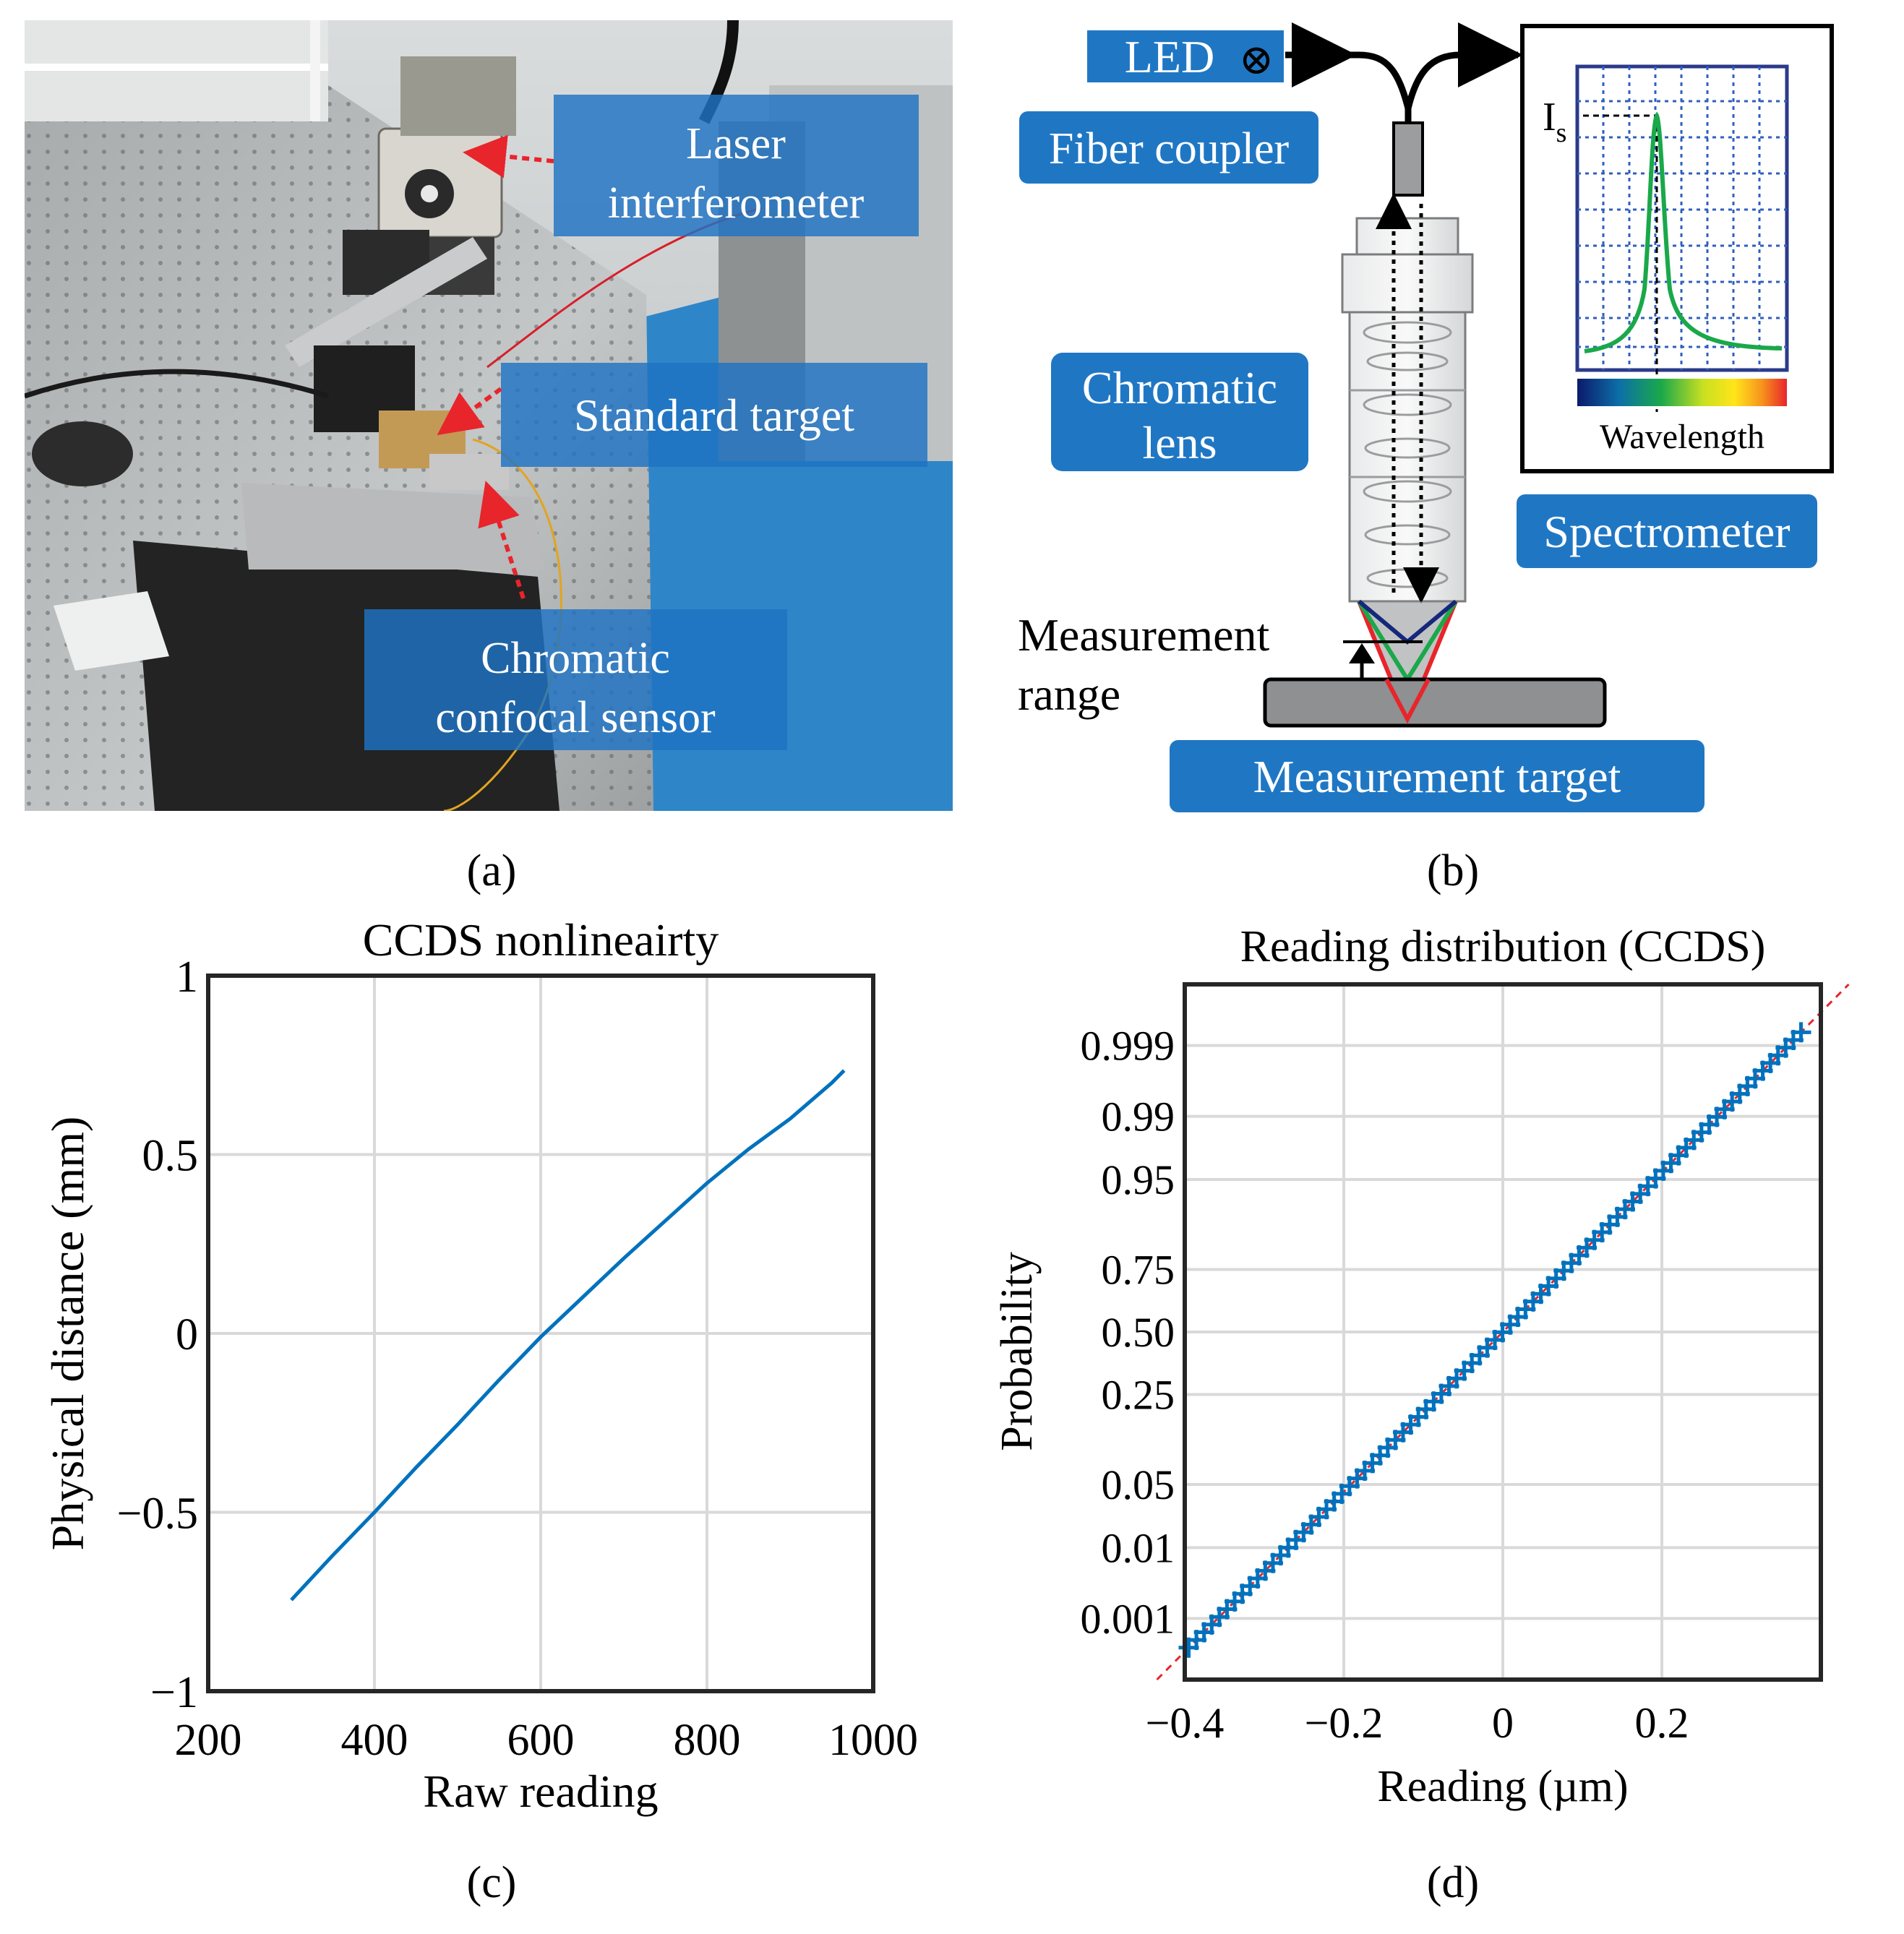  What do you see at coordinates (1801, 1032) in the screenshot?
I see `data-marker` at bounding box center [1801, 1032].